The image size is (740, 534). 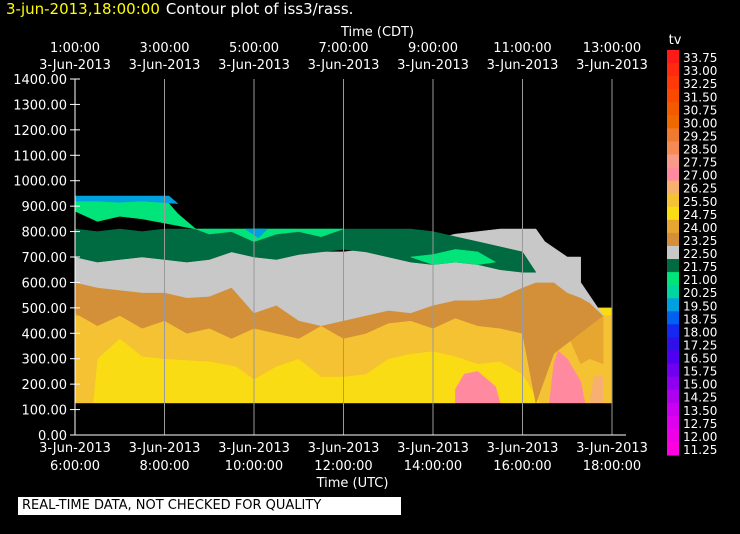 I want to click on timestamp: 3-jun-2013,18:00:00, so click(x=83, y=9).